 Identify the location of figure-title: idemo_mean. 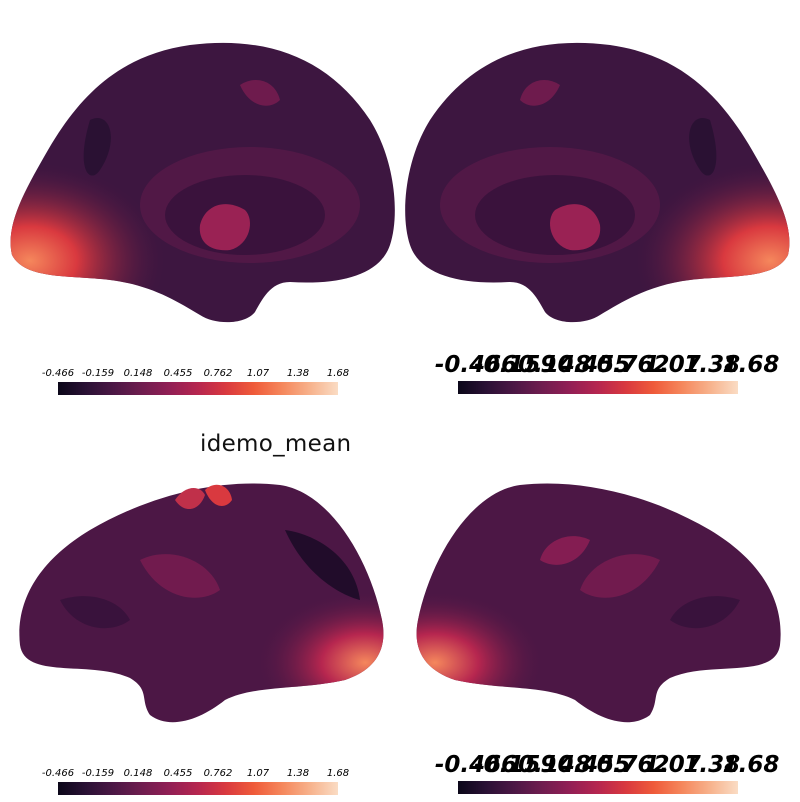
(276, 444).